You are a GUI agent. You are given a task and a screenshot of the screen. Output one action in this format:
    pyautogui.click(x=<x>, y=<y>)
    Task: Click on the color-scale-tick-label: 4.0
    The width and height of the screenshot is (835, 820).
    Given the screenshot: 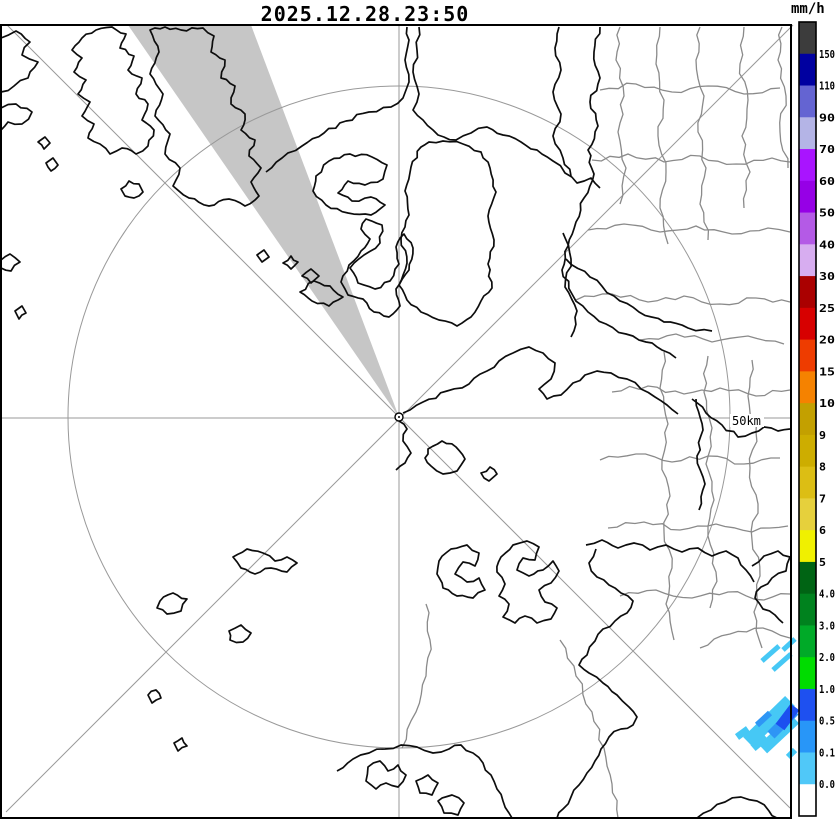 What is the action you would take?
    pyautogui.click(x=827, y=594)
    